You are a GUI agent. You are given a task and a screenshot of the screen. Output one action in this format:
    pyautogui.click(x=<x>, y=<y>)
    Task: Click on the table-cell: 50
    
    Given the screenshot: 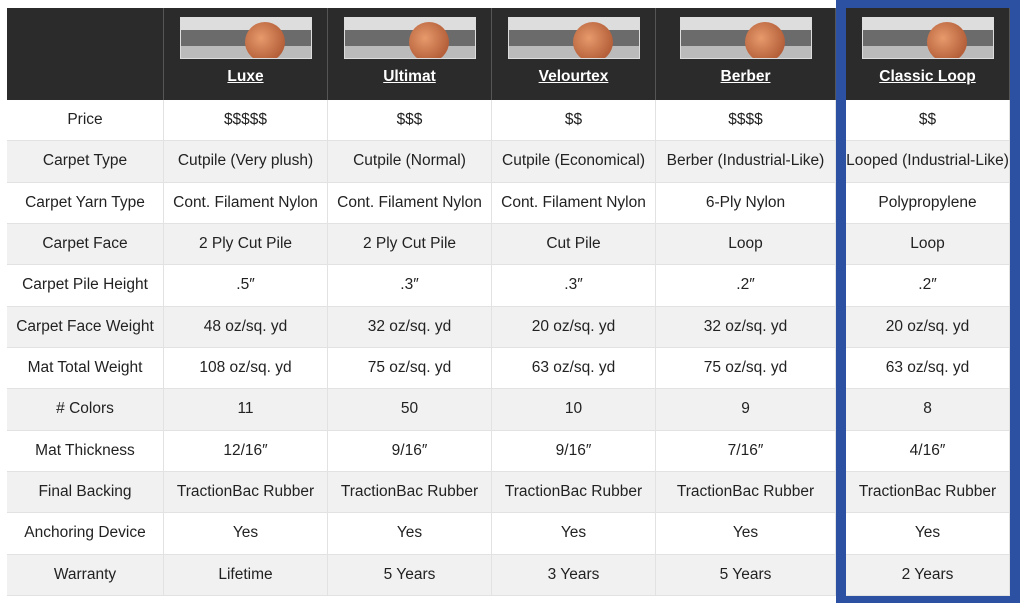 What is the action you would take?
    pyautogui.click(x=410, y=410)
    